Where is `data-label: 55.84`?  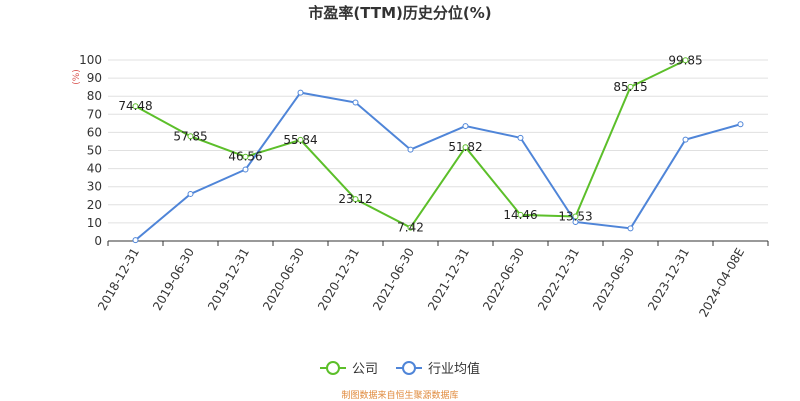
data-label: 55.84 is located at coordinates (300, 140).